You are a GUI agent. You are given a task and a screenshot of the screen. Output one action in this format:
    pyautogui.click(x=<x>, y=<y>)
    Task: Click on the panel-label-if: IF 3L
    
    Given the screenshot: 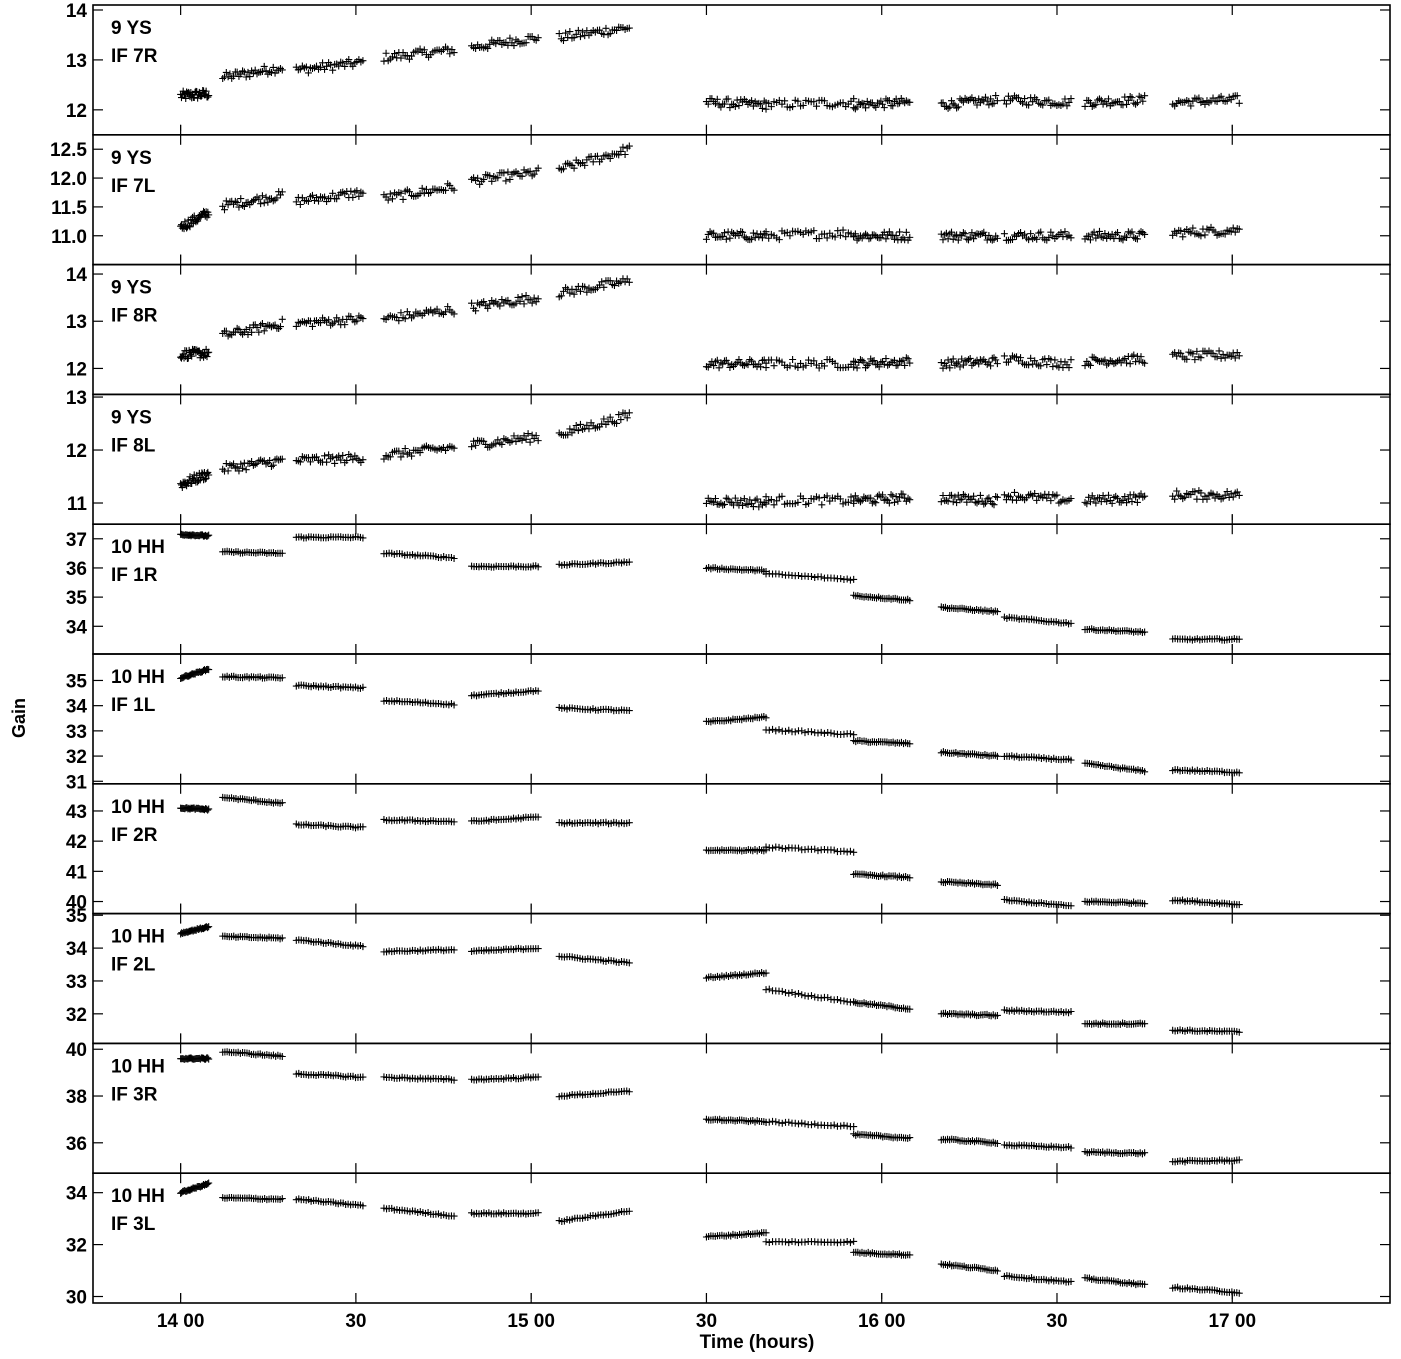 What is the action you would take?
    pyautogui.click(x=133, y=1224)
    